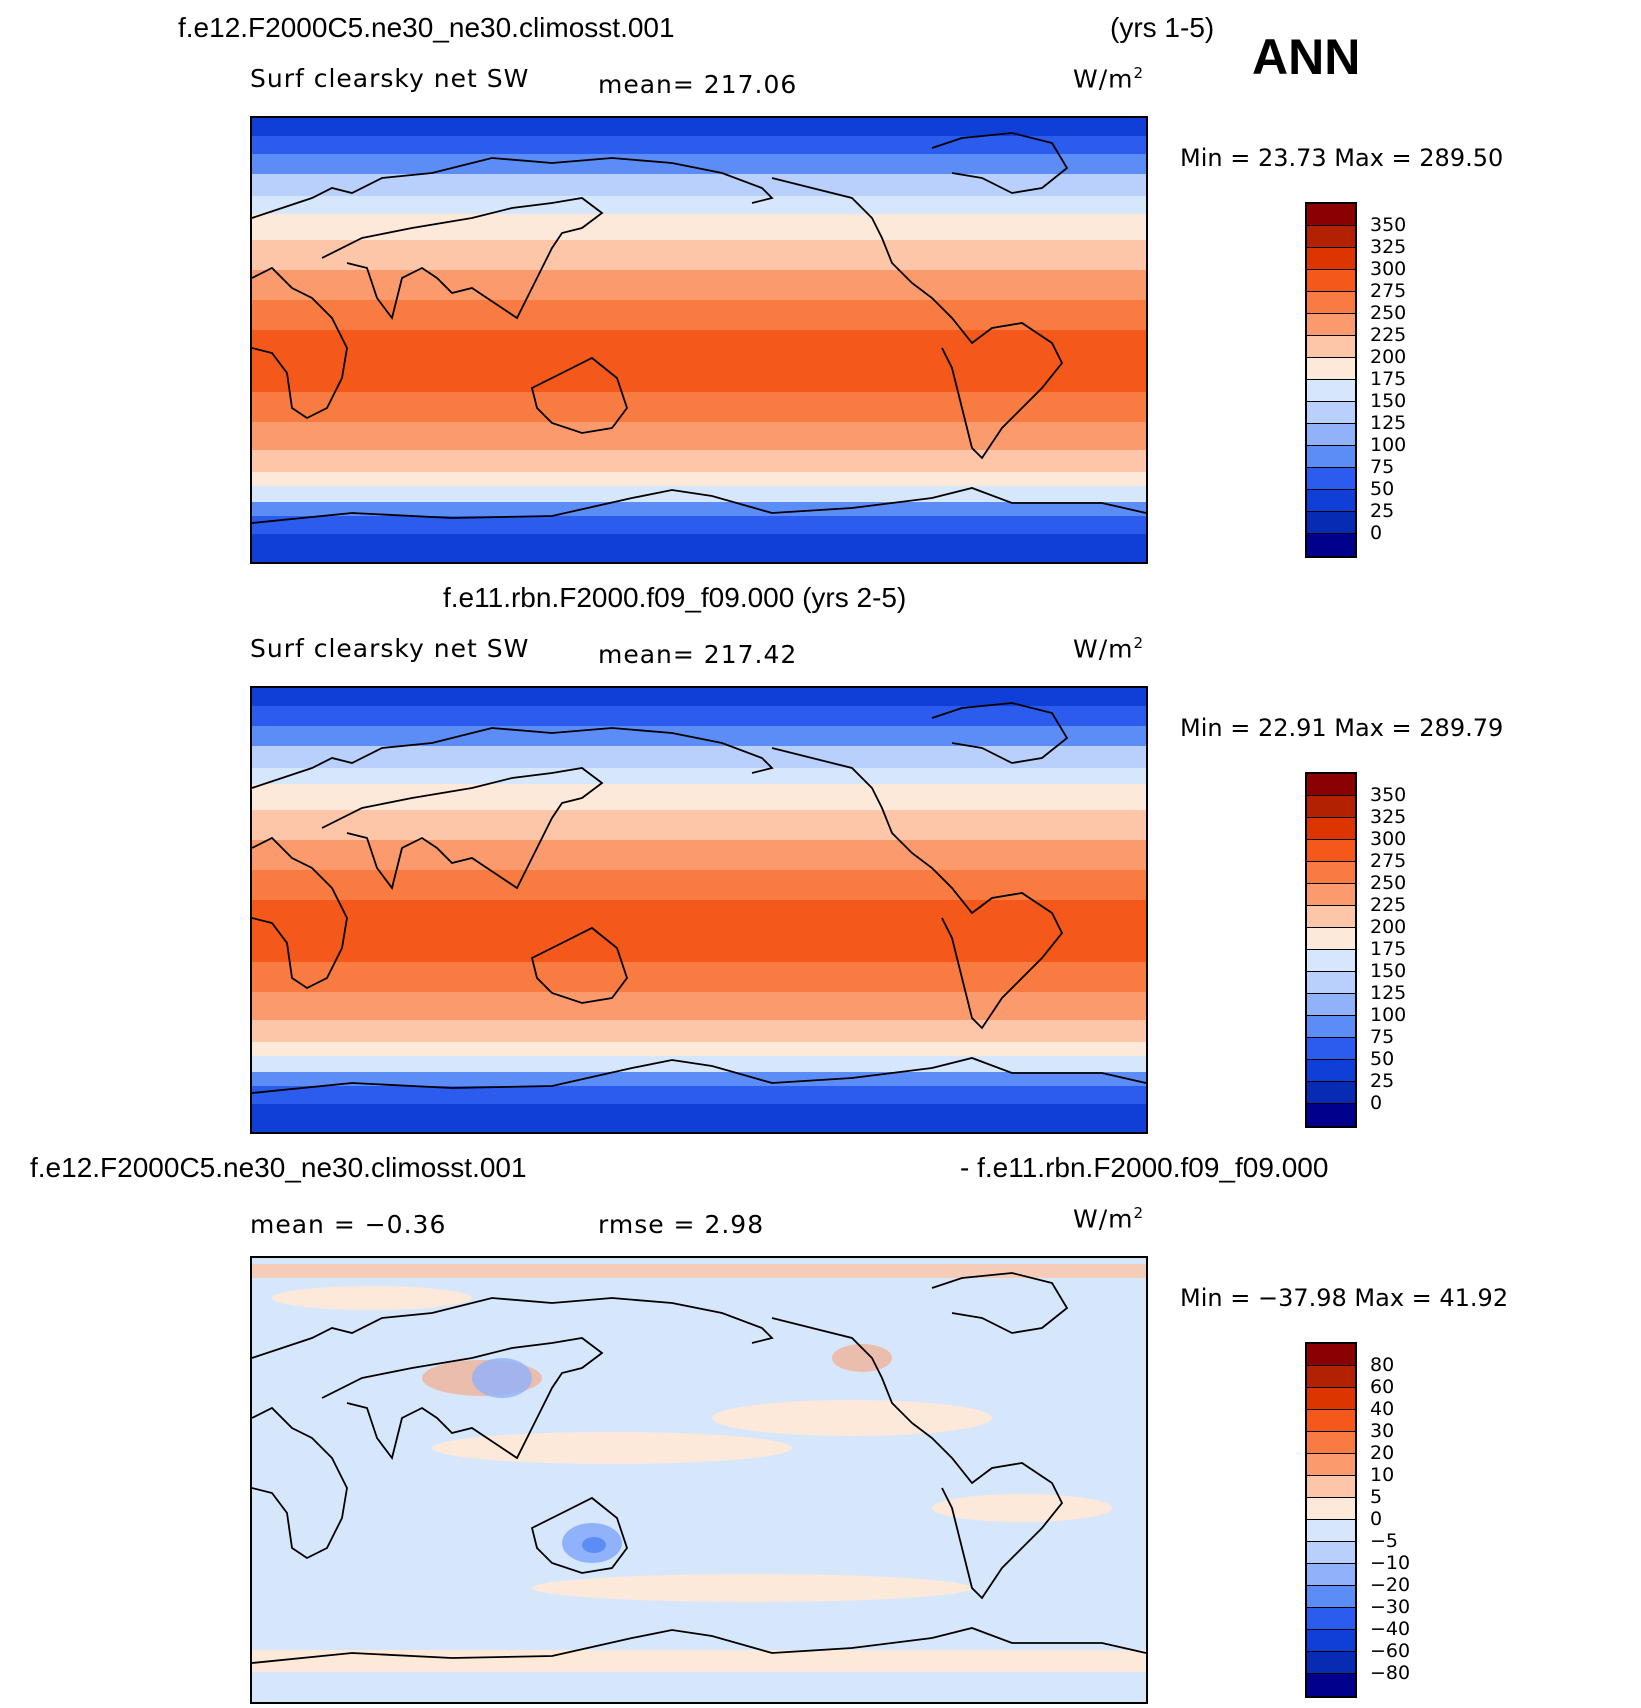 The image size is (1641, 1708). I want to click on colorbar-label: 175, so click(1388, 949).